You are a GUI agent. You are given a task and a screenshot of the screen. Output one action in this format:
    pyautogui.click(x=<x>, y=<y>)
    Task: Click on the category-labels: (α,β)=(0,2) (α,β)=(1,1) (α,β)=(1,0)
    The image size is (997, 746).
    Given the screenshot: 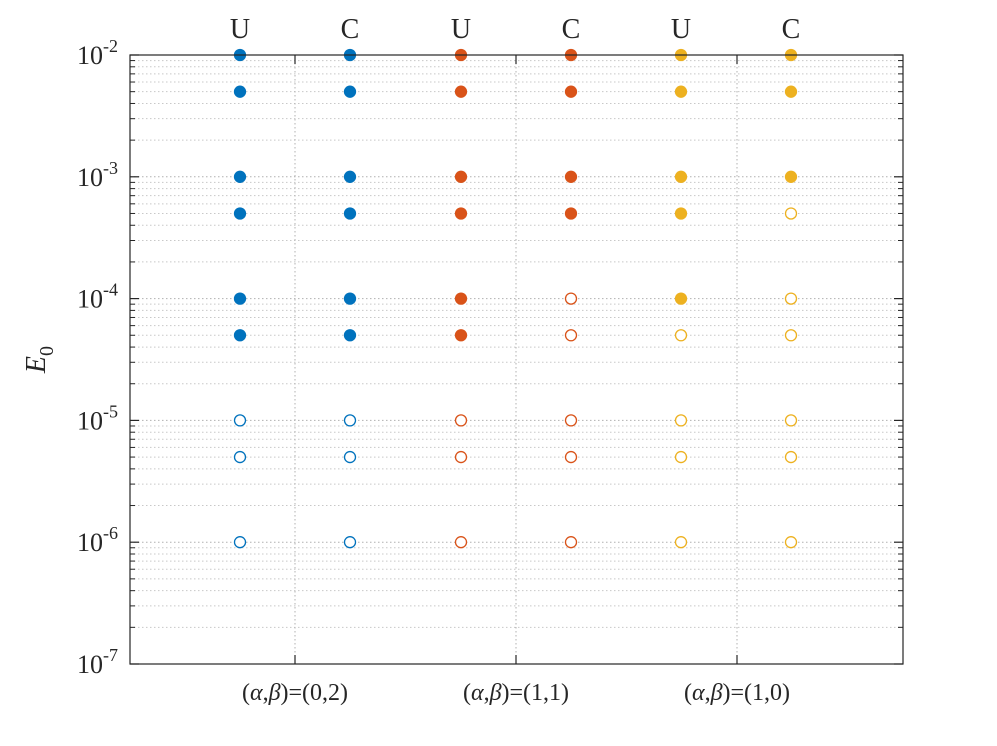 What is the action you would take?
    pyautogui.click(x=516, y=693)
    